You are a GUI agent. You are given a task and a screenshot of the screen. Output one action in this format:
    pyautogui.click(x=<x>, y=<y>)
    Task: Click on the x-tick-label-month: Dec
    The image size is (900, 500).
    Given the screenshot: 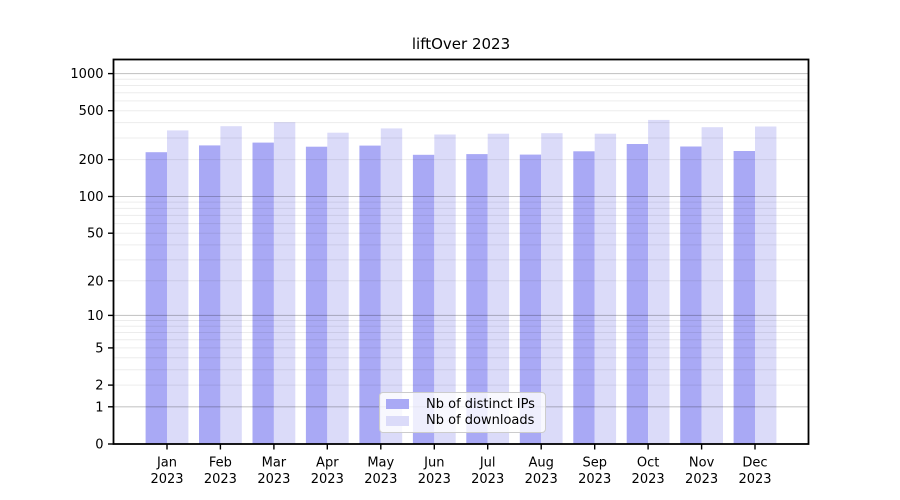 What is the action you would take?
    pyautogui.click(x=754, y=463)
    